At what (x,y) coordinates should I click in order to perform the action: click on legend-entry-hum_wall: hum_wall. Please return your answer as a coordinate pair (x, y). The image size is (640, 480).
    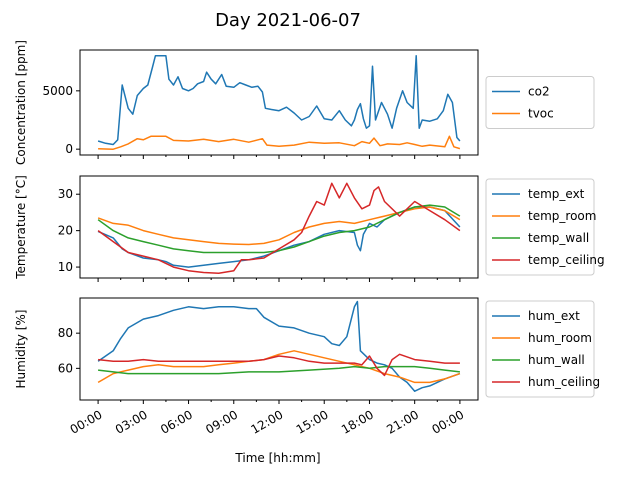
    Looking at the image, I should click on (556, 360).